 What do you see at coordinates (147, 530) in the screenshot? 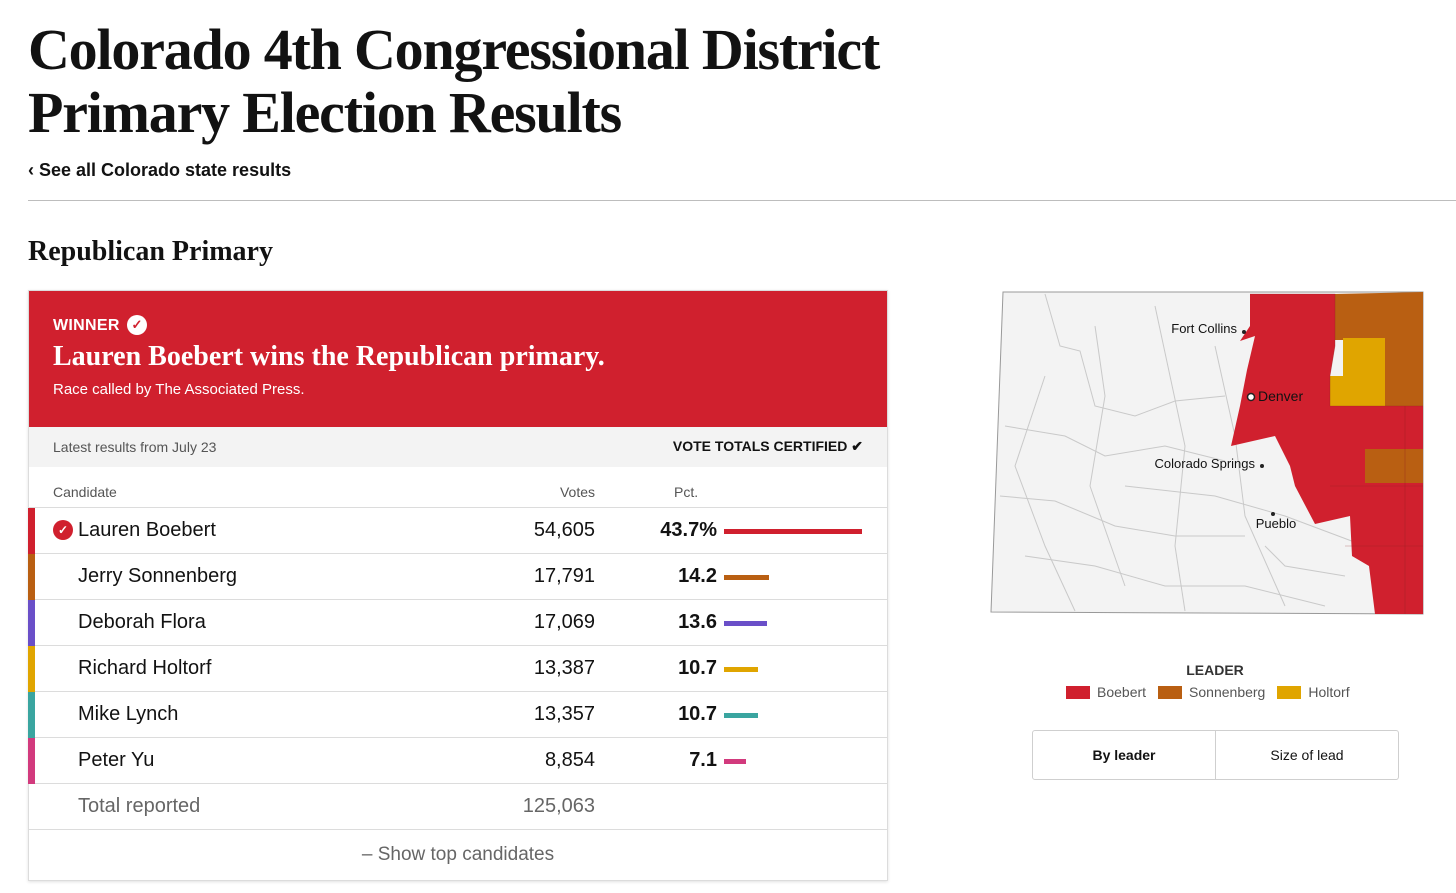
I see `candidate-name: Lauren Boebert` at bounding box center [147, 530].